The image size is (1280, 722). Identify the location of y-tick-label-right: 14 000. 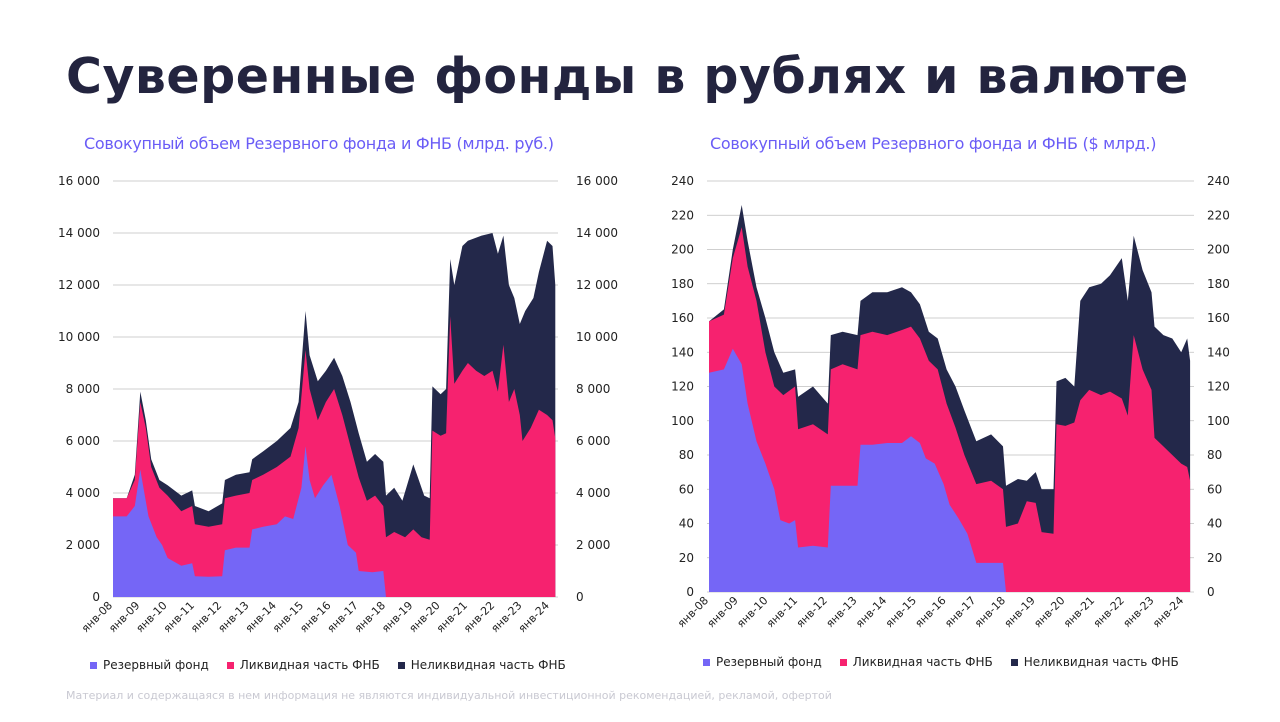
(597, 233).